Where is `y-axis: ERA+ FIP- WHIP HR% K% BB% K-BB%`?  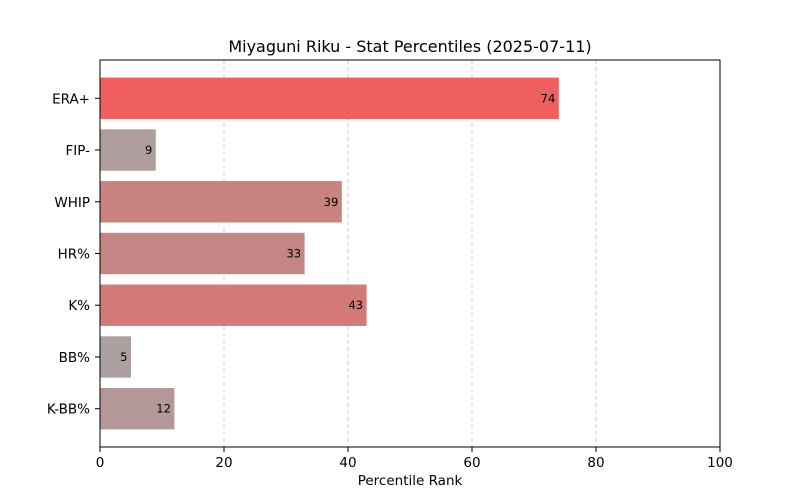 y-axis: ERA+ FIP- WHIP HR% K% BB% K-BB% is located at coordinates (73, 254).